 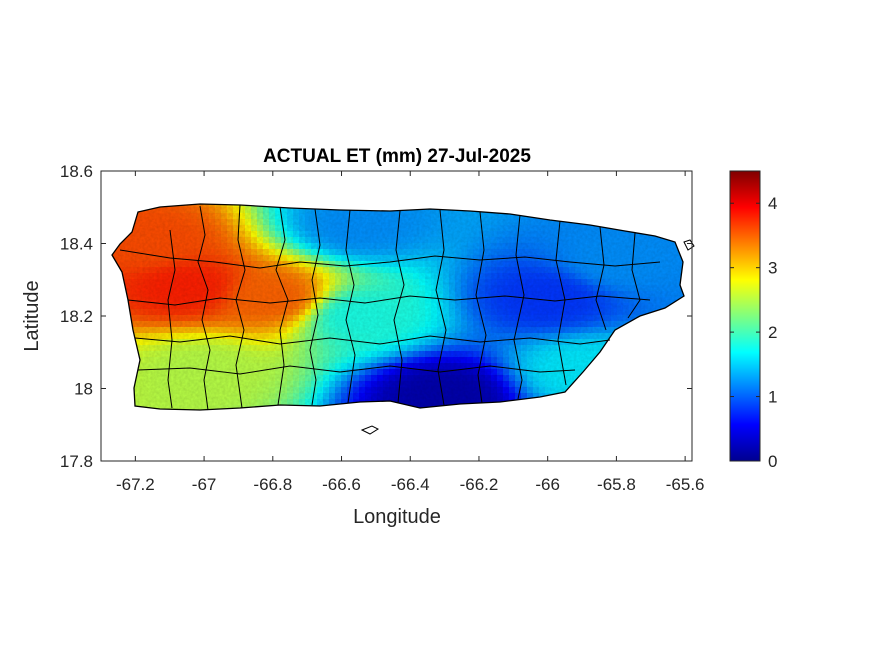 What do you see at coordinates (616, 484) in the screenshot?
I see `x-tick-label: -65.8` at bounding box center [616, 484].